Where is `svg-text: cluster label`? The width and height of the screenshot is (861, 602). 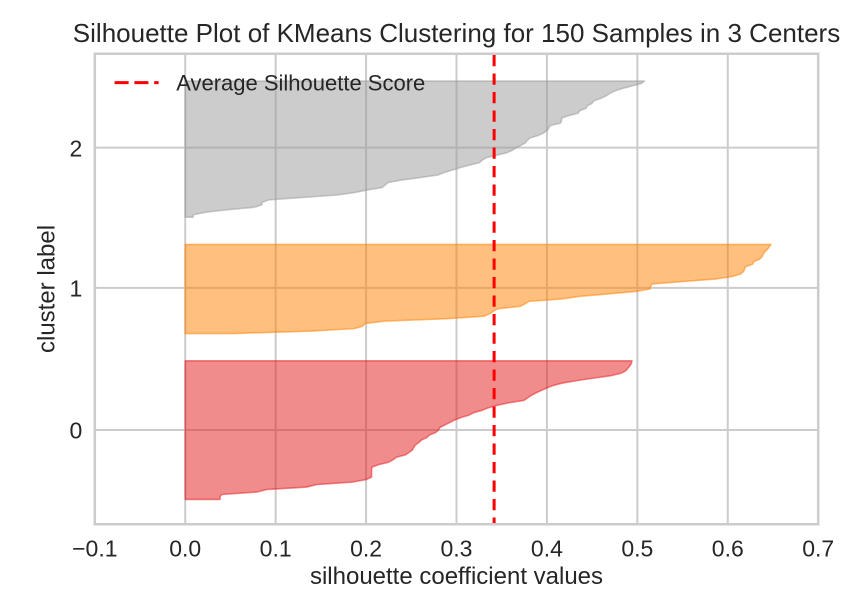 svg-text: cluster label is located at coordinates (47, 289).